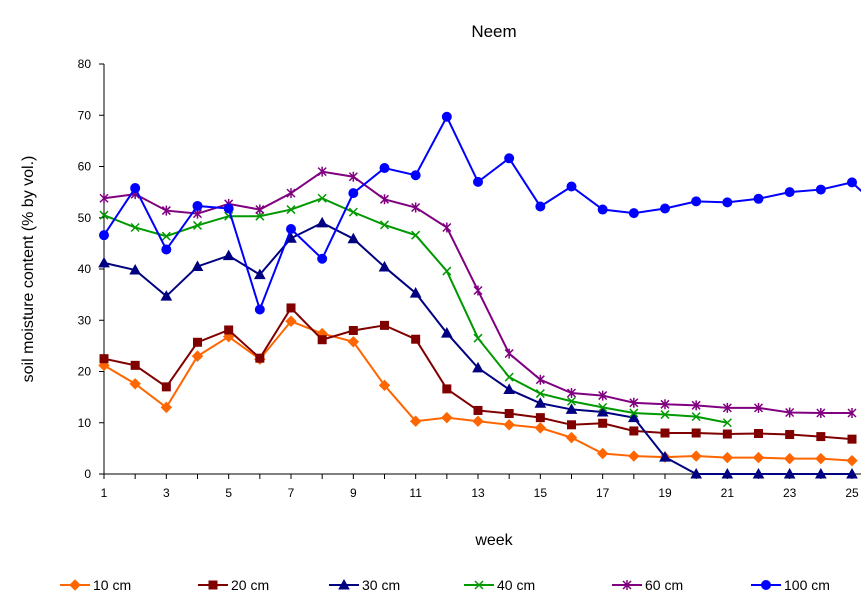 Image resolution: width=861 pixels, height=595 pixels. I want to click on legend-label: 100 cm, so click(807, 585).